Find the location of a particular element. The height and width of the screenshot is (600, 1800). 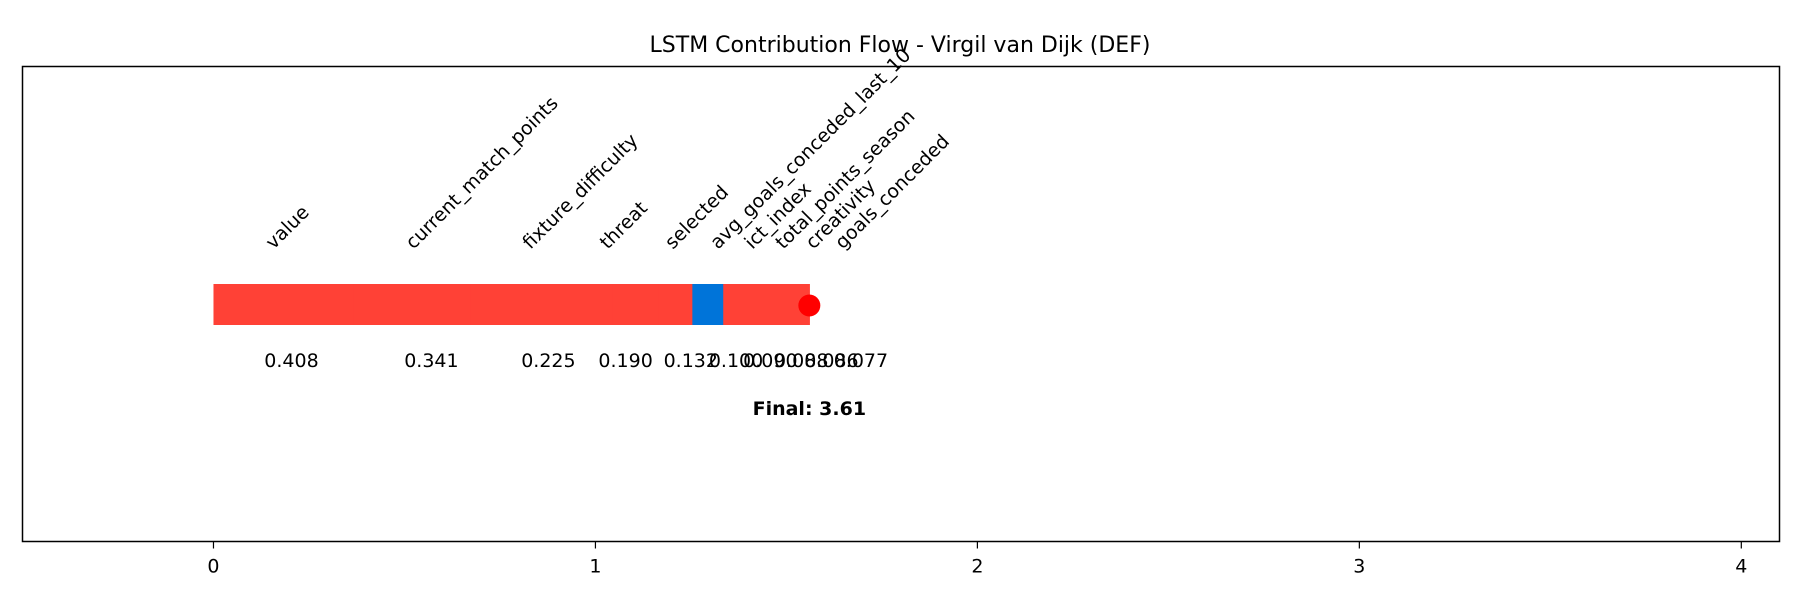

final-marker is located at coordinates (809, 305).